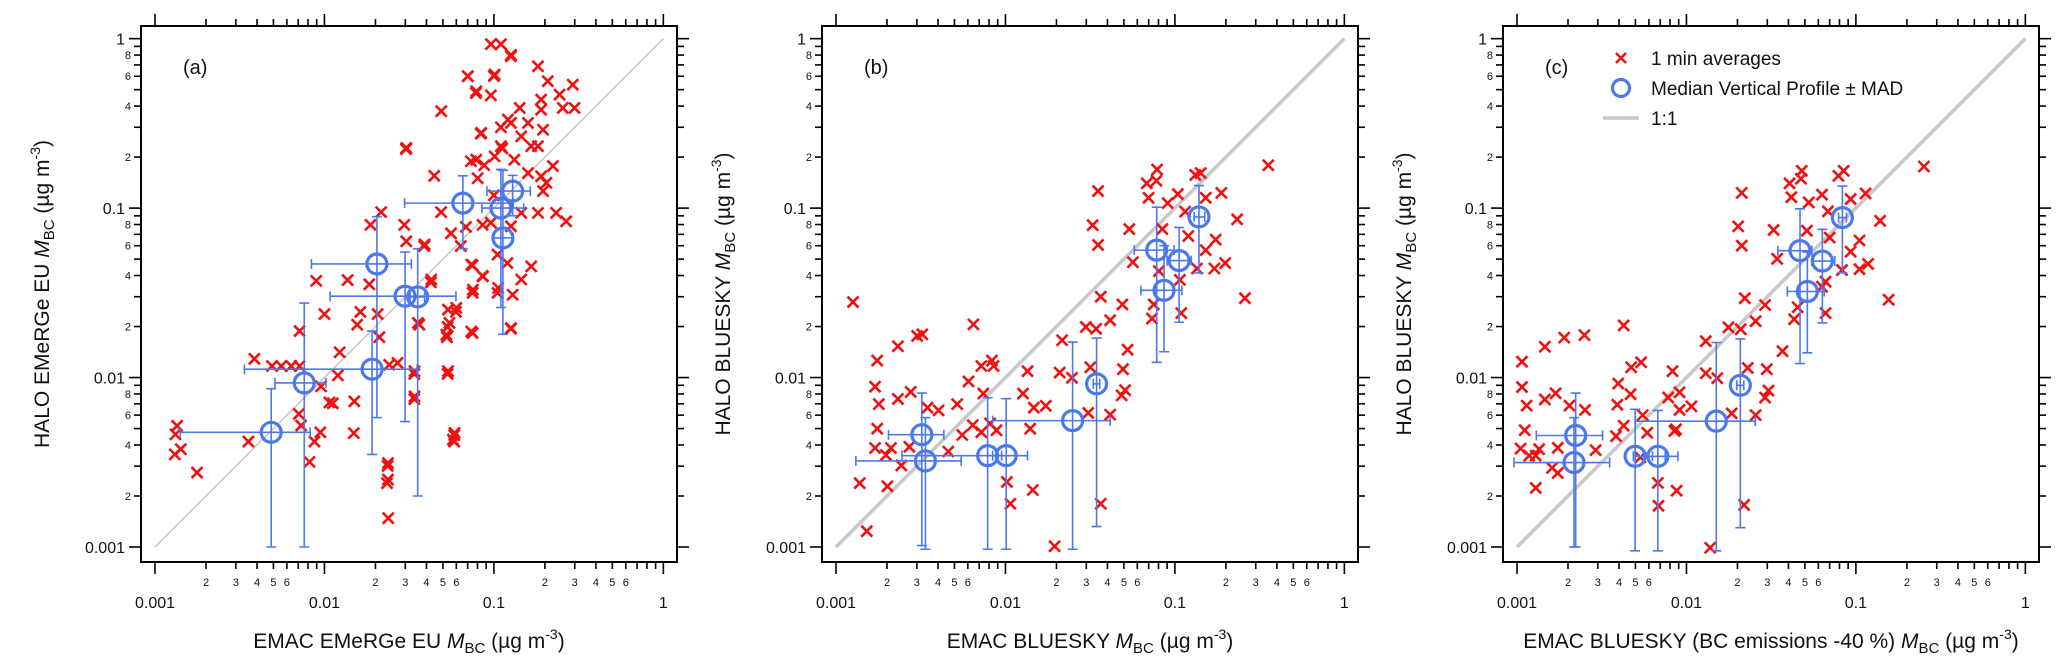  What do you see at coordinates (1031, 641) in the screenshot?
I see `label-text: EMAC BLUESKY` at bounding box center [1031, 641].